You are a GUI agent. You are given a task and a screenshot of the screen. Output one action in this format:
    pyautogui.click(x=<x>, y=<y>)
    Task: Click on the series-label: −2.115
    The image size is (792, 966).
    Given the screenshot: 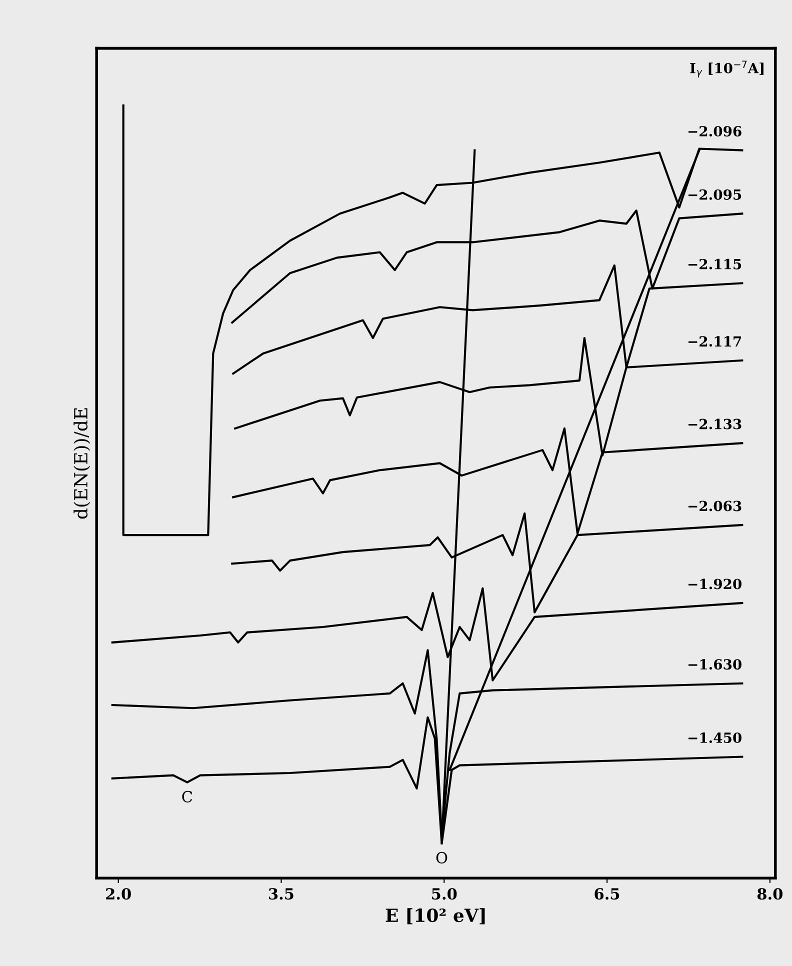 What is the action you would take?
    pyautogui.click(x=715, y=264)
    